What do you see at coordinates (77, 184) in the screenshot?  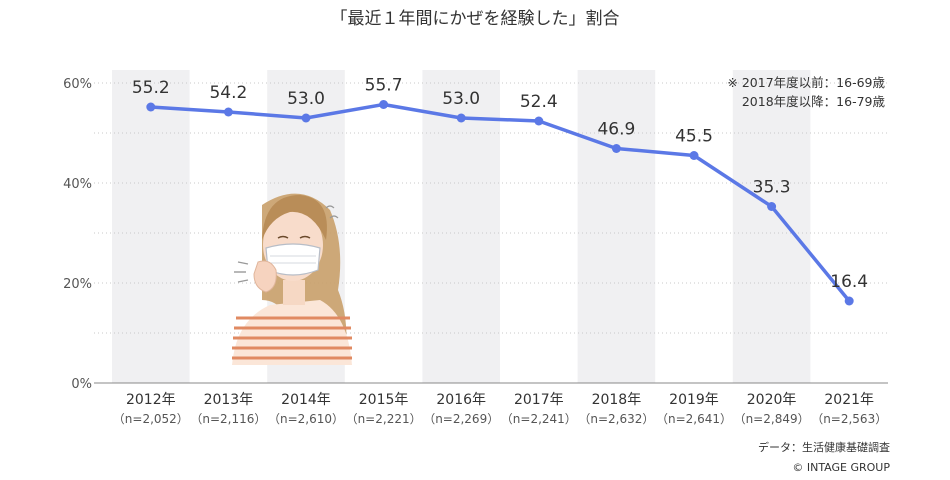 I see `y-tick-label: 40%` at bounding box center [77, 184].